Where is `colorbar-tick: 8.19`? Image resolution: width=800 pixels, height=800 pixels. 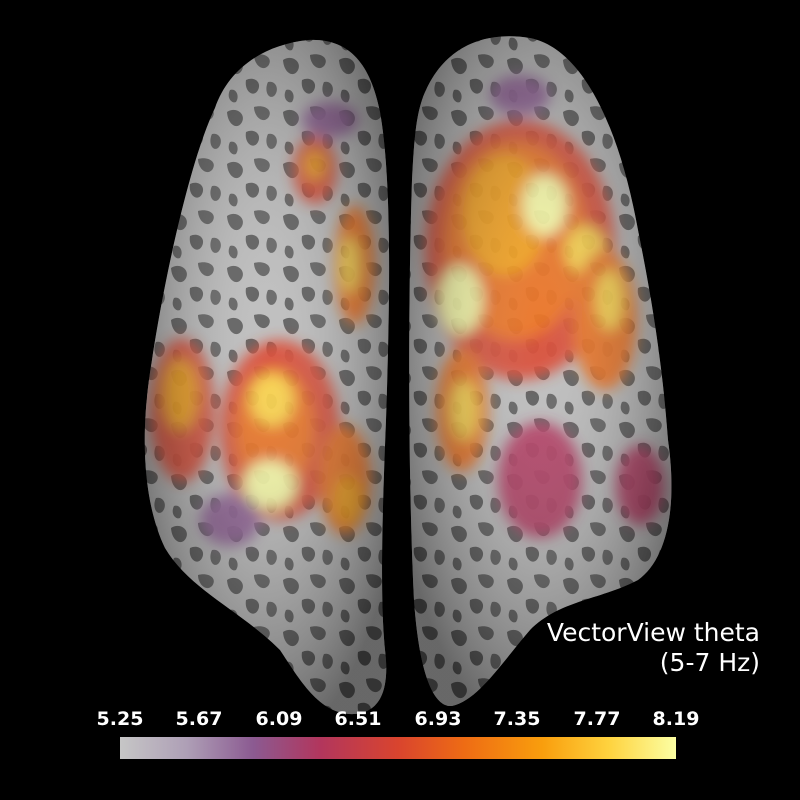
colorbar-tick: 8.19 is located at coordinates (676, 719).